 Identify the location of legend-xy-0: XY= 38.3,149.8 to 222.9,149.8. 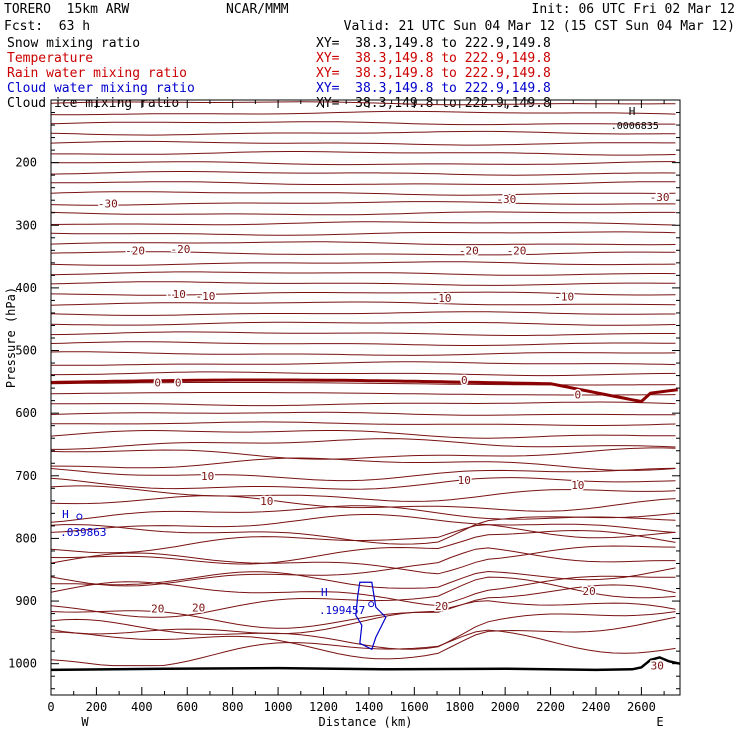
(433, 43).